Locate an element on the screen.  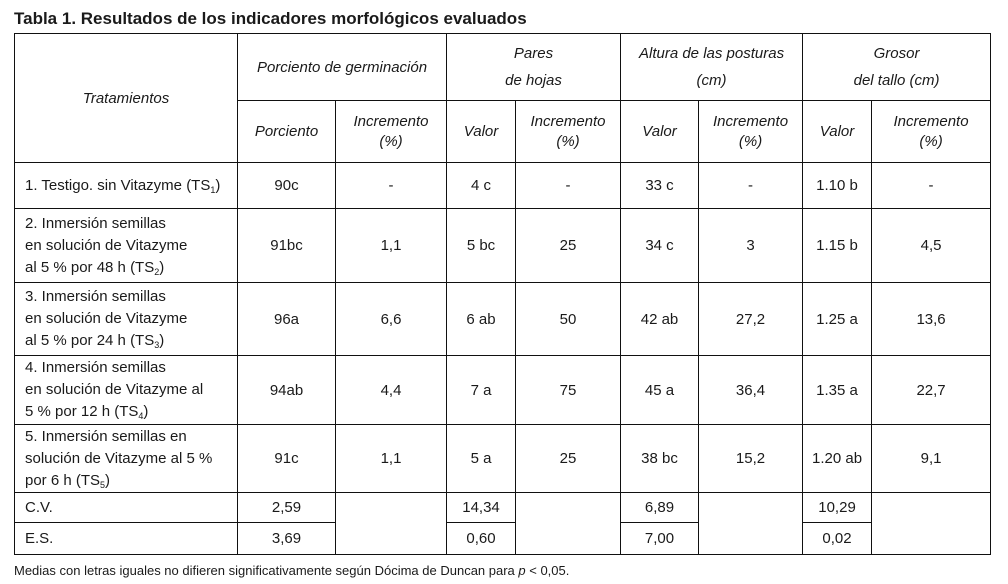
footnote-p: p is located at coordinates (522, 570).